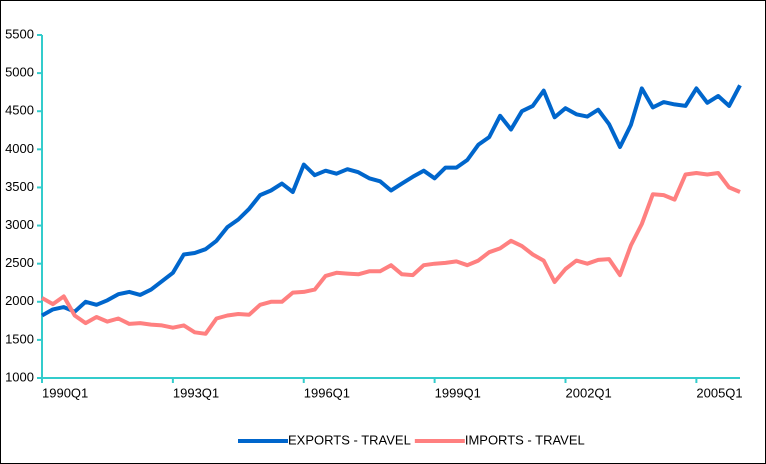  Describe the element at coordinates (19, 224) in the screenshot. I see `y-tick-label: 3000` at that location.